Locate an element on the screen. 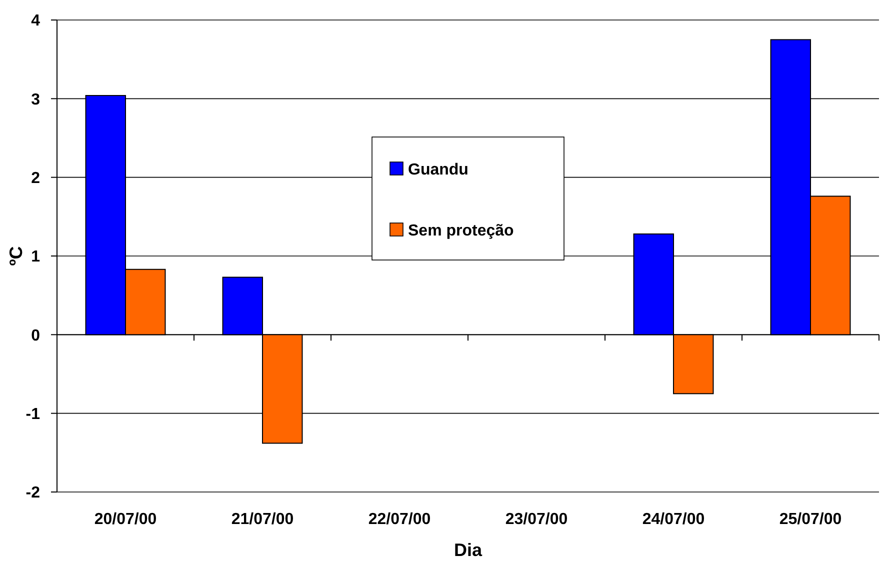  x-tick-label: 23/07/00 is located at coordinates (536, 519).